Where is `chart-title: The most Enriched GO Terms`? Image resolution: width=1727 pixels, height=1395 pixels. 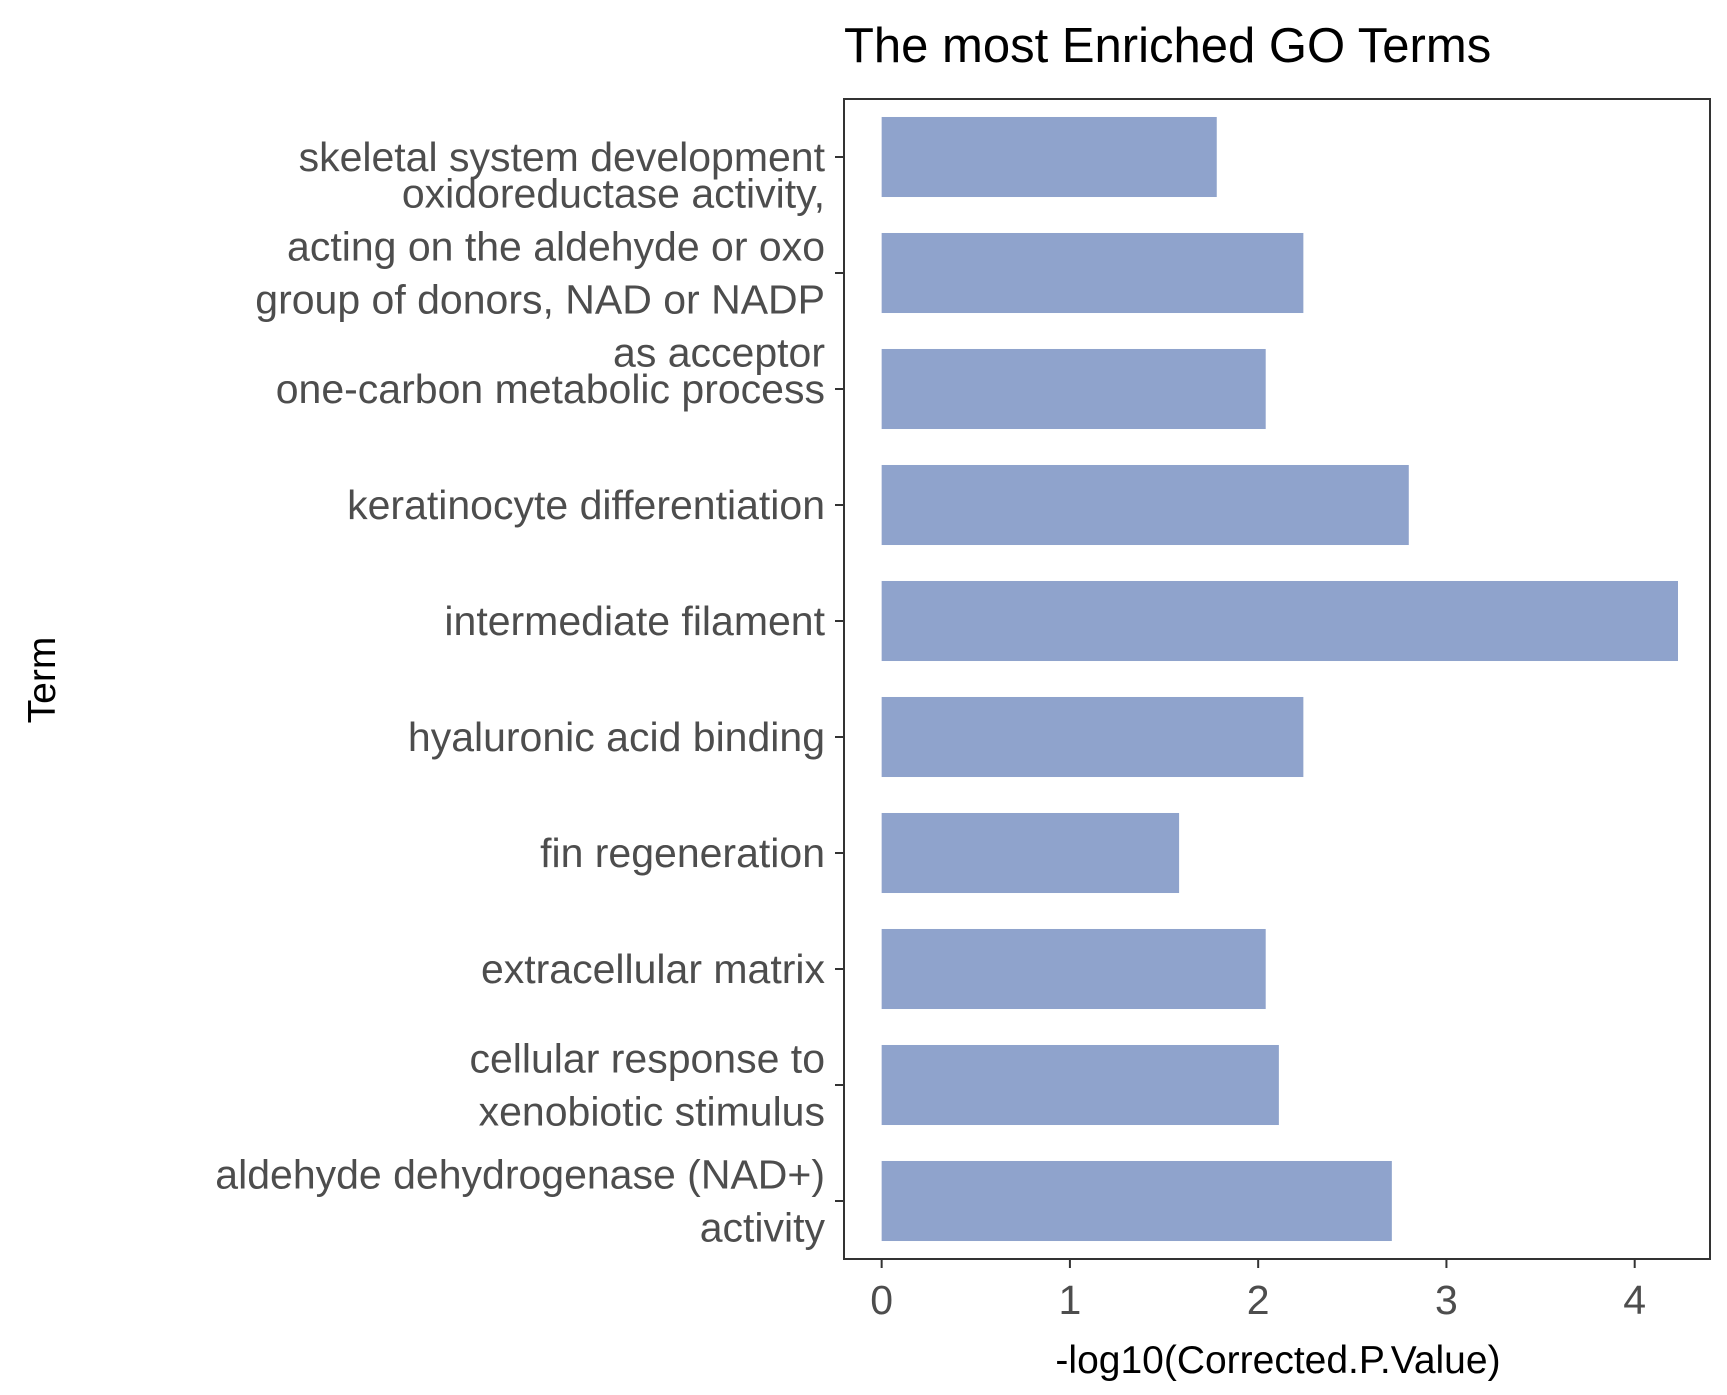 chart-title: The most Enriched GO Terms is located at coordinates (1167, 46).